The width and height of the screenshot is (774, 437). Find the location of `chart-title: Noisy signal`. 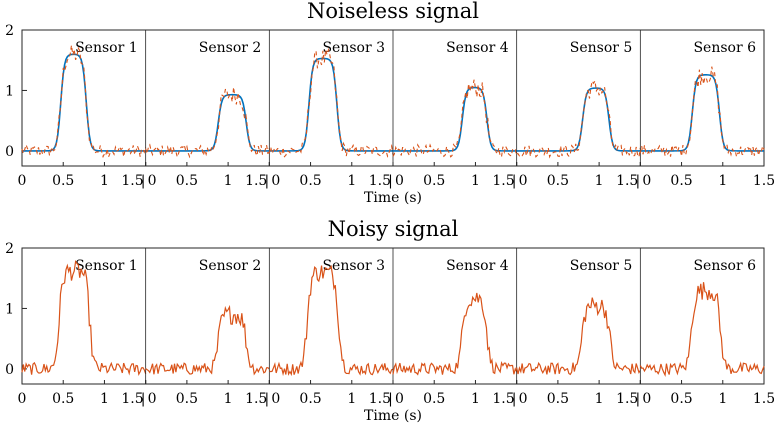

chart-title: Noisy signal is located at coordinates (393, 229).